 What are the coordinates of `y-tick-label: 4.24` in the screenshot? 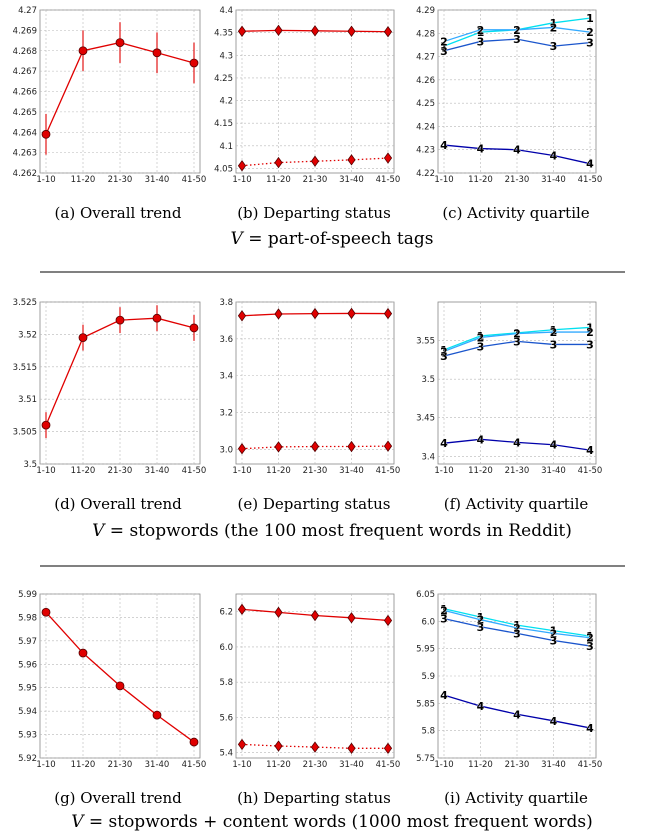 It's located at (425, 127).